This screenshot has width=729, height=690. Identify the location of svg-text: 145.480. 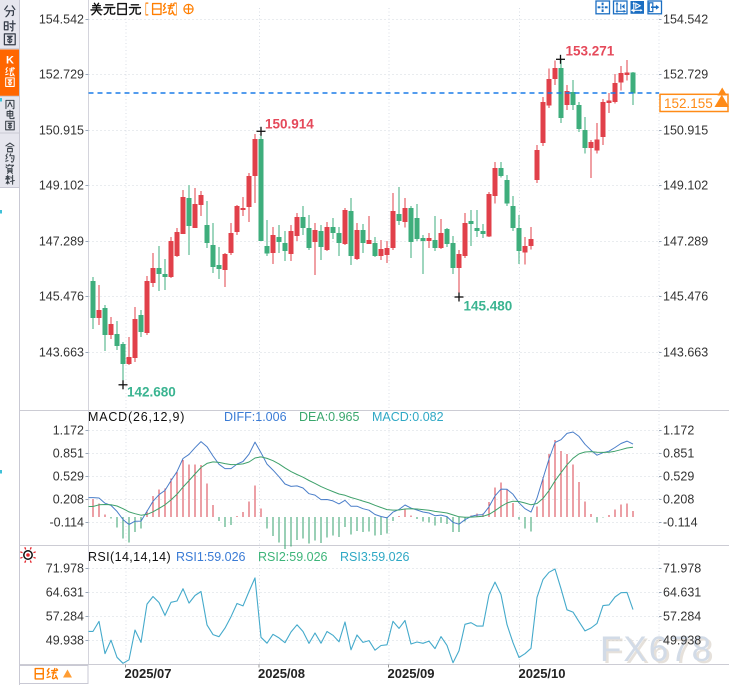
(488, 306).